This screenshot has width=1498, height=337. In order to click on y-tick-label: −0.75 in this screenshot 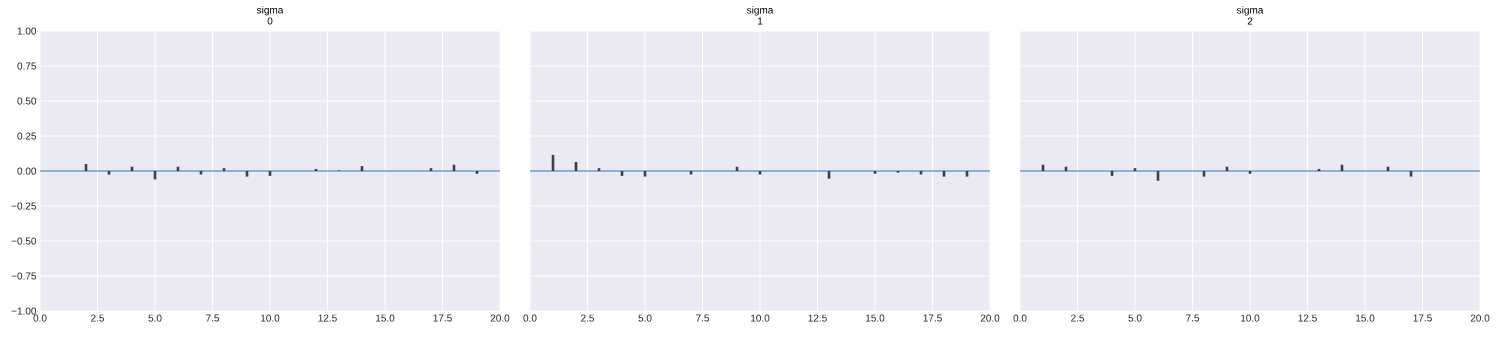, I will do `click(24, 276)`.